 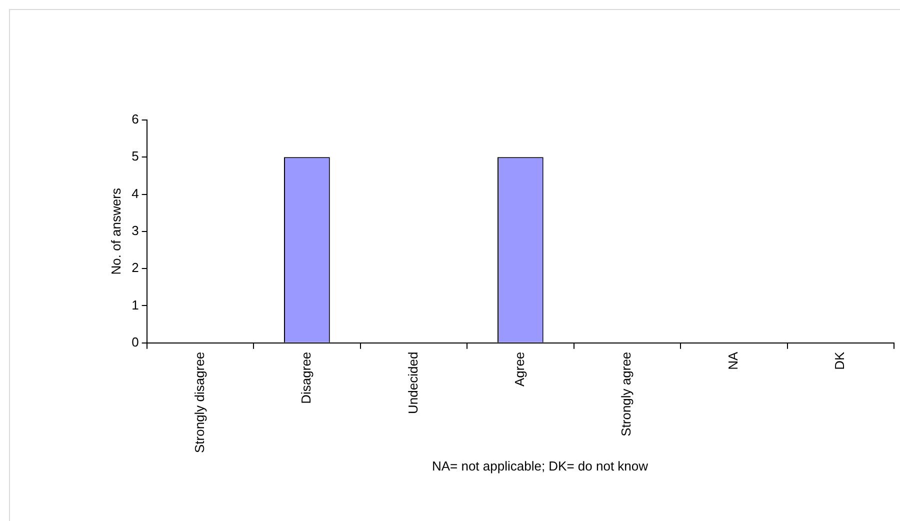 I want to click on y-axis-title: No. of answers, so click(x=116, y=231).